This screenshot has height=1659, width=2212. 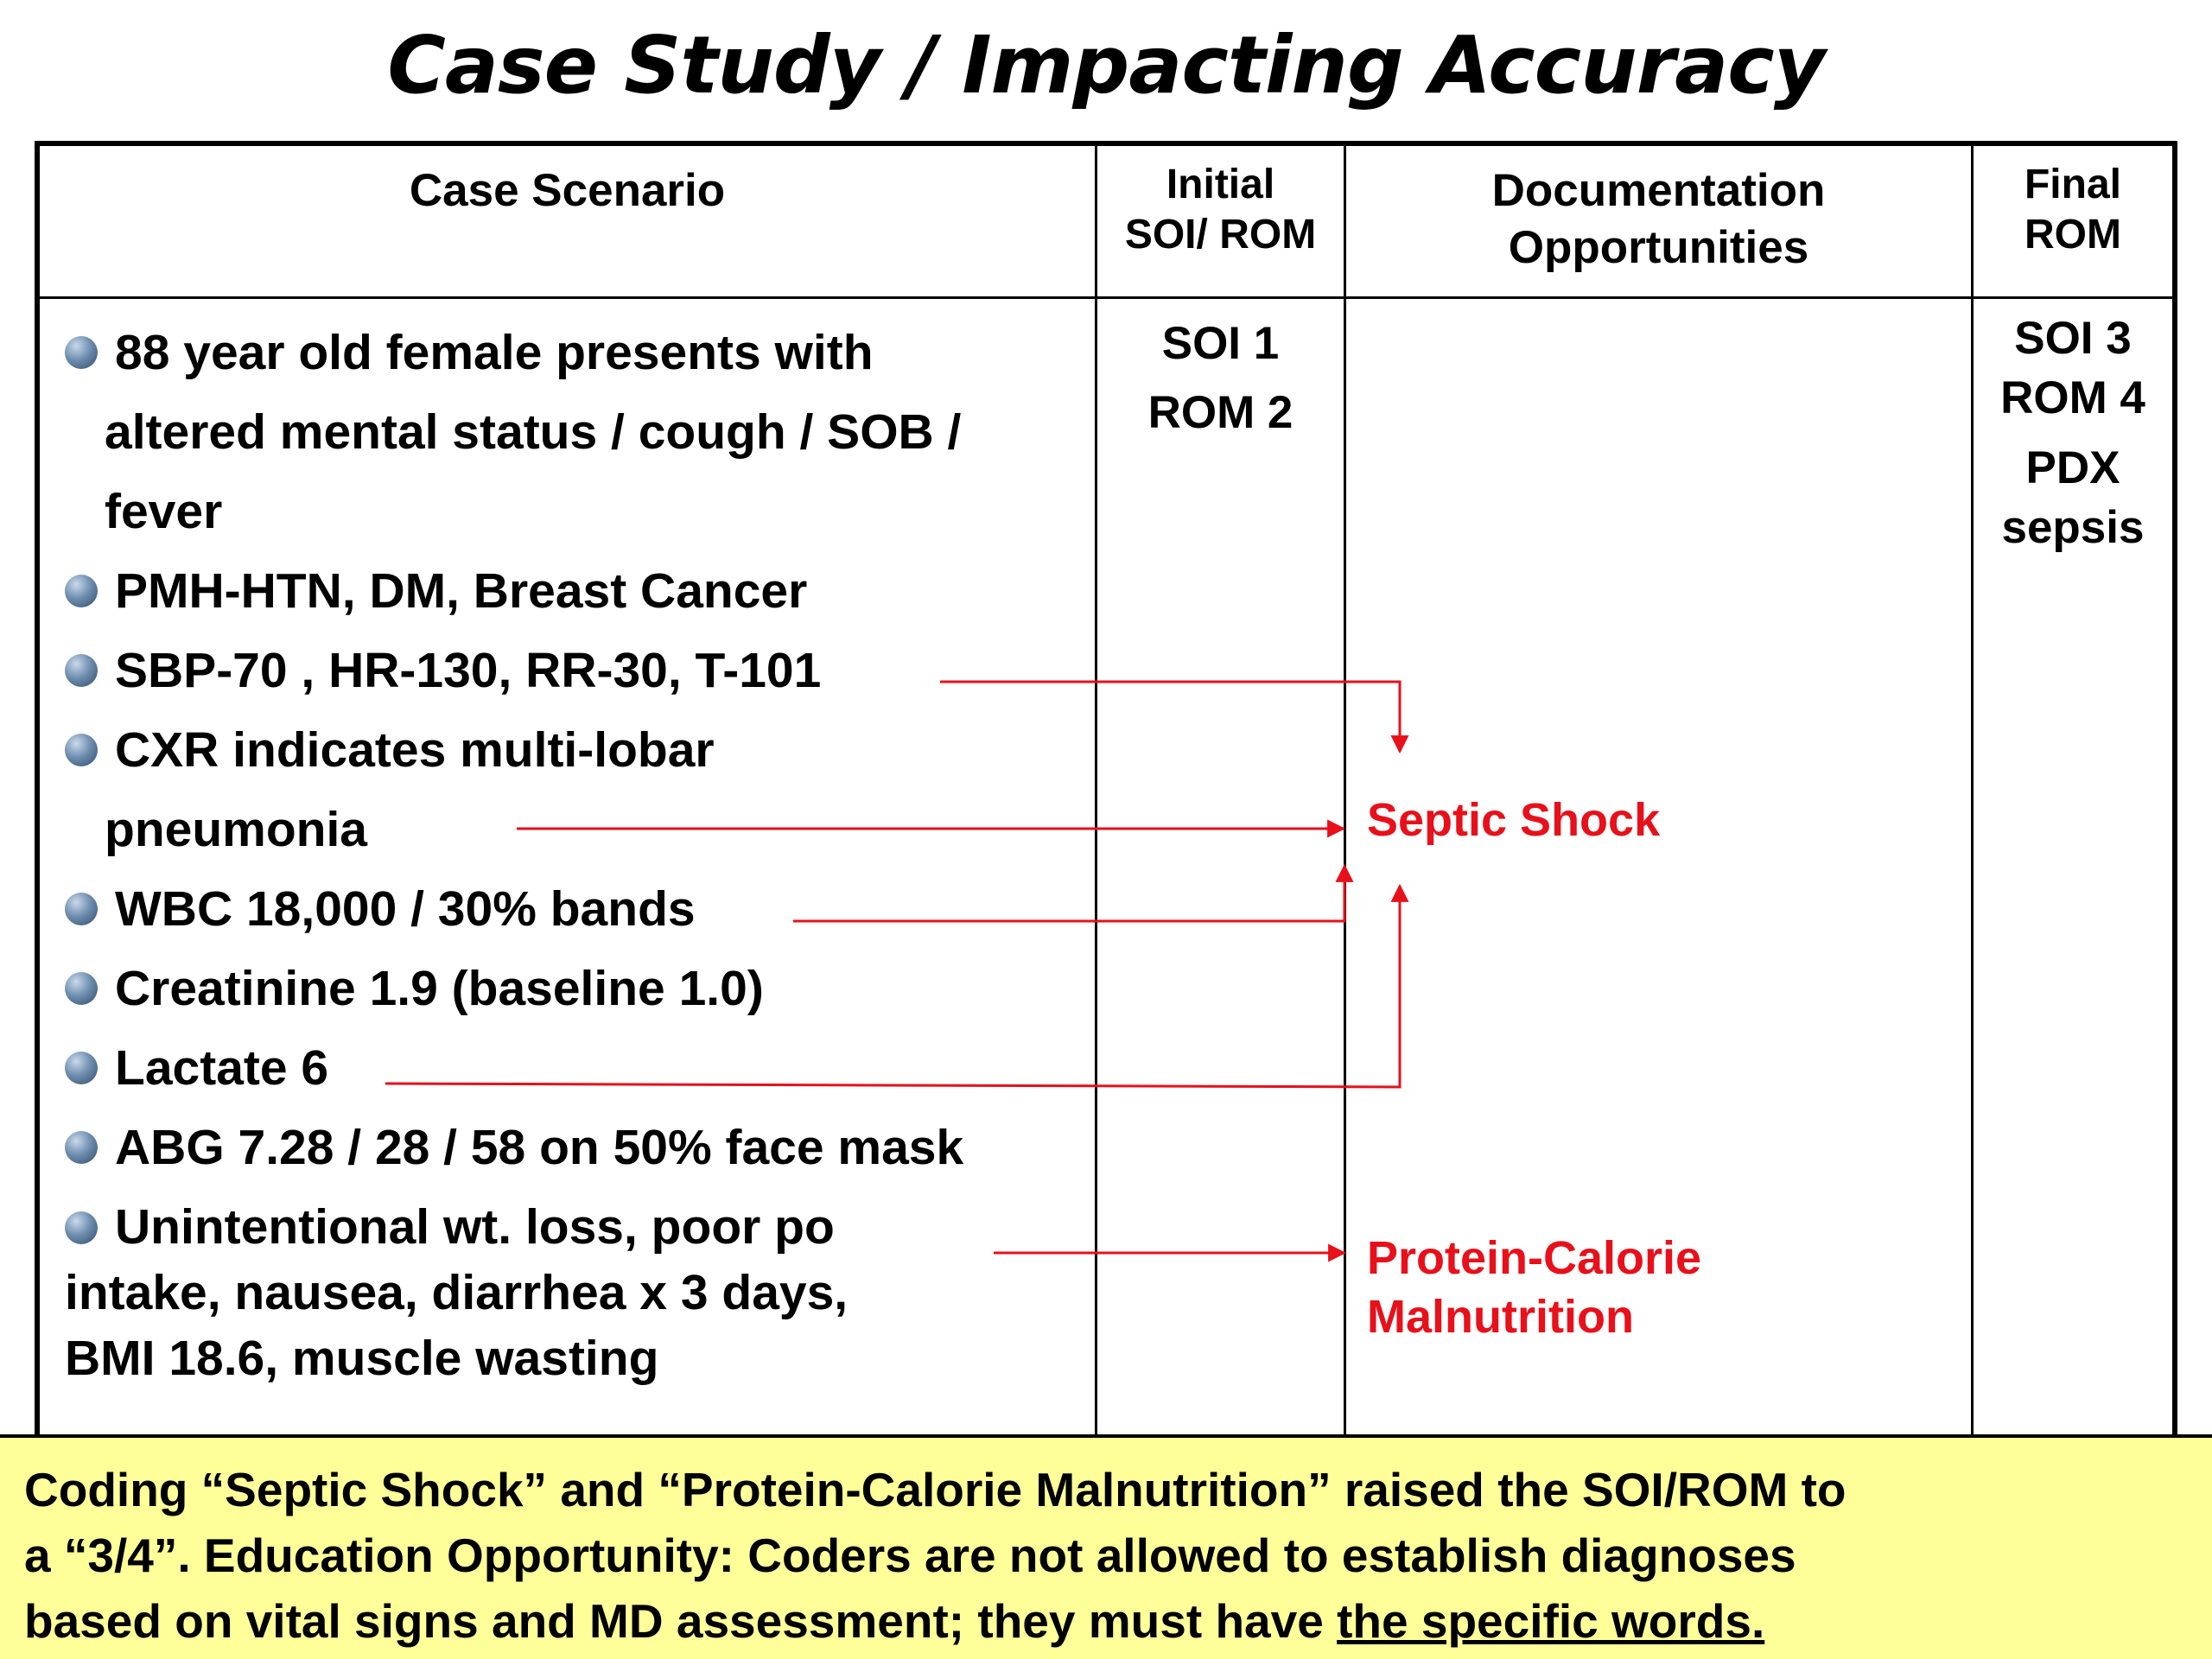 What do you see at coordinates (574, 909) in the screenshot?
I see `list-item: WBC 18,000 / 30% bands` at bounding box center [574, 909].